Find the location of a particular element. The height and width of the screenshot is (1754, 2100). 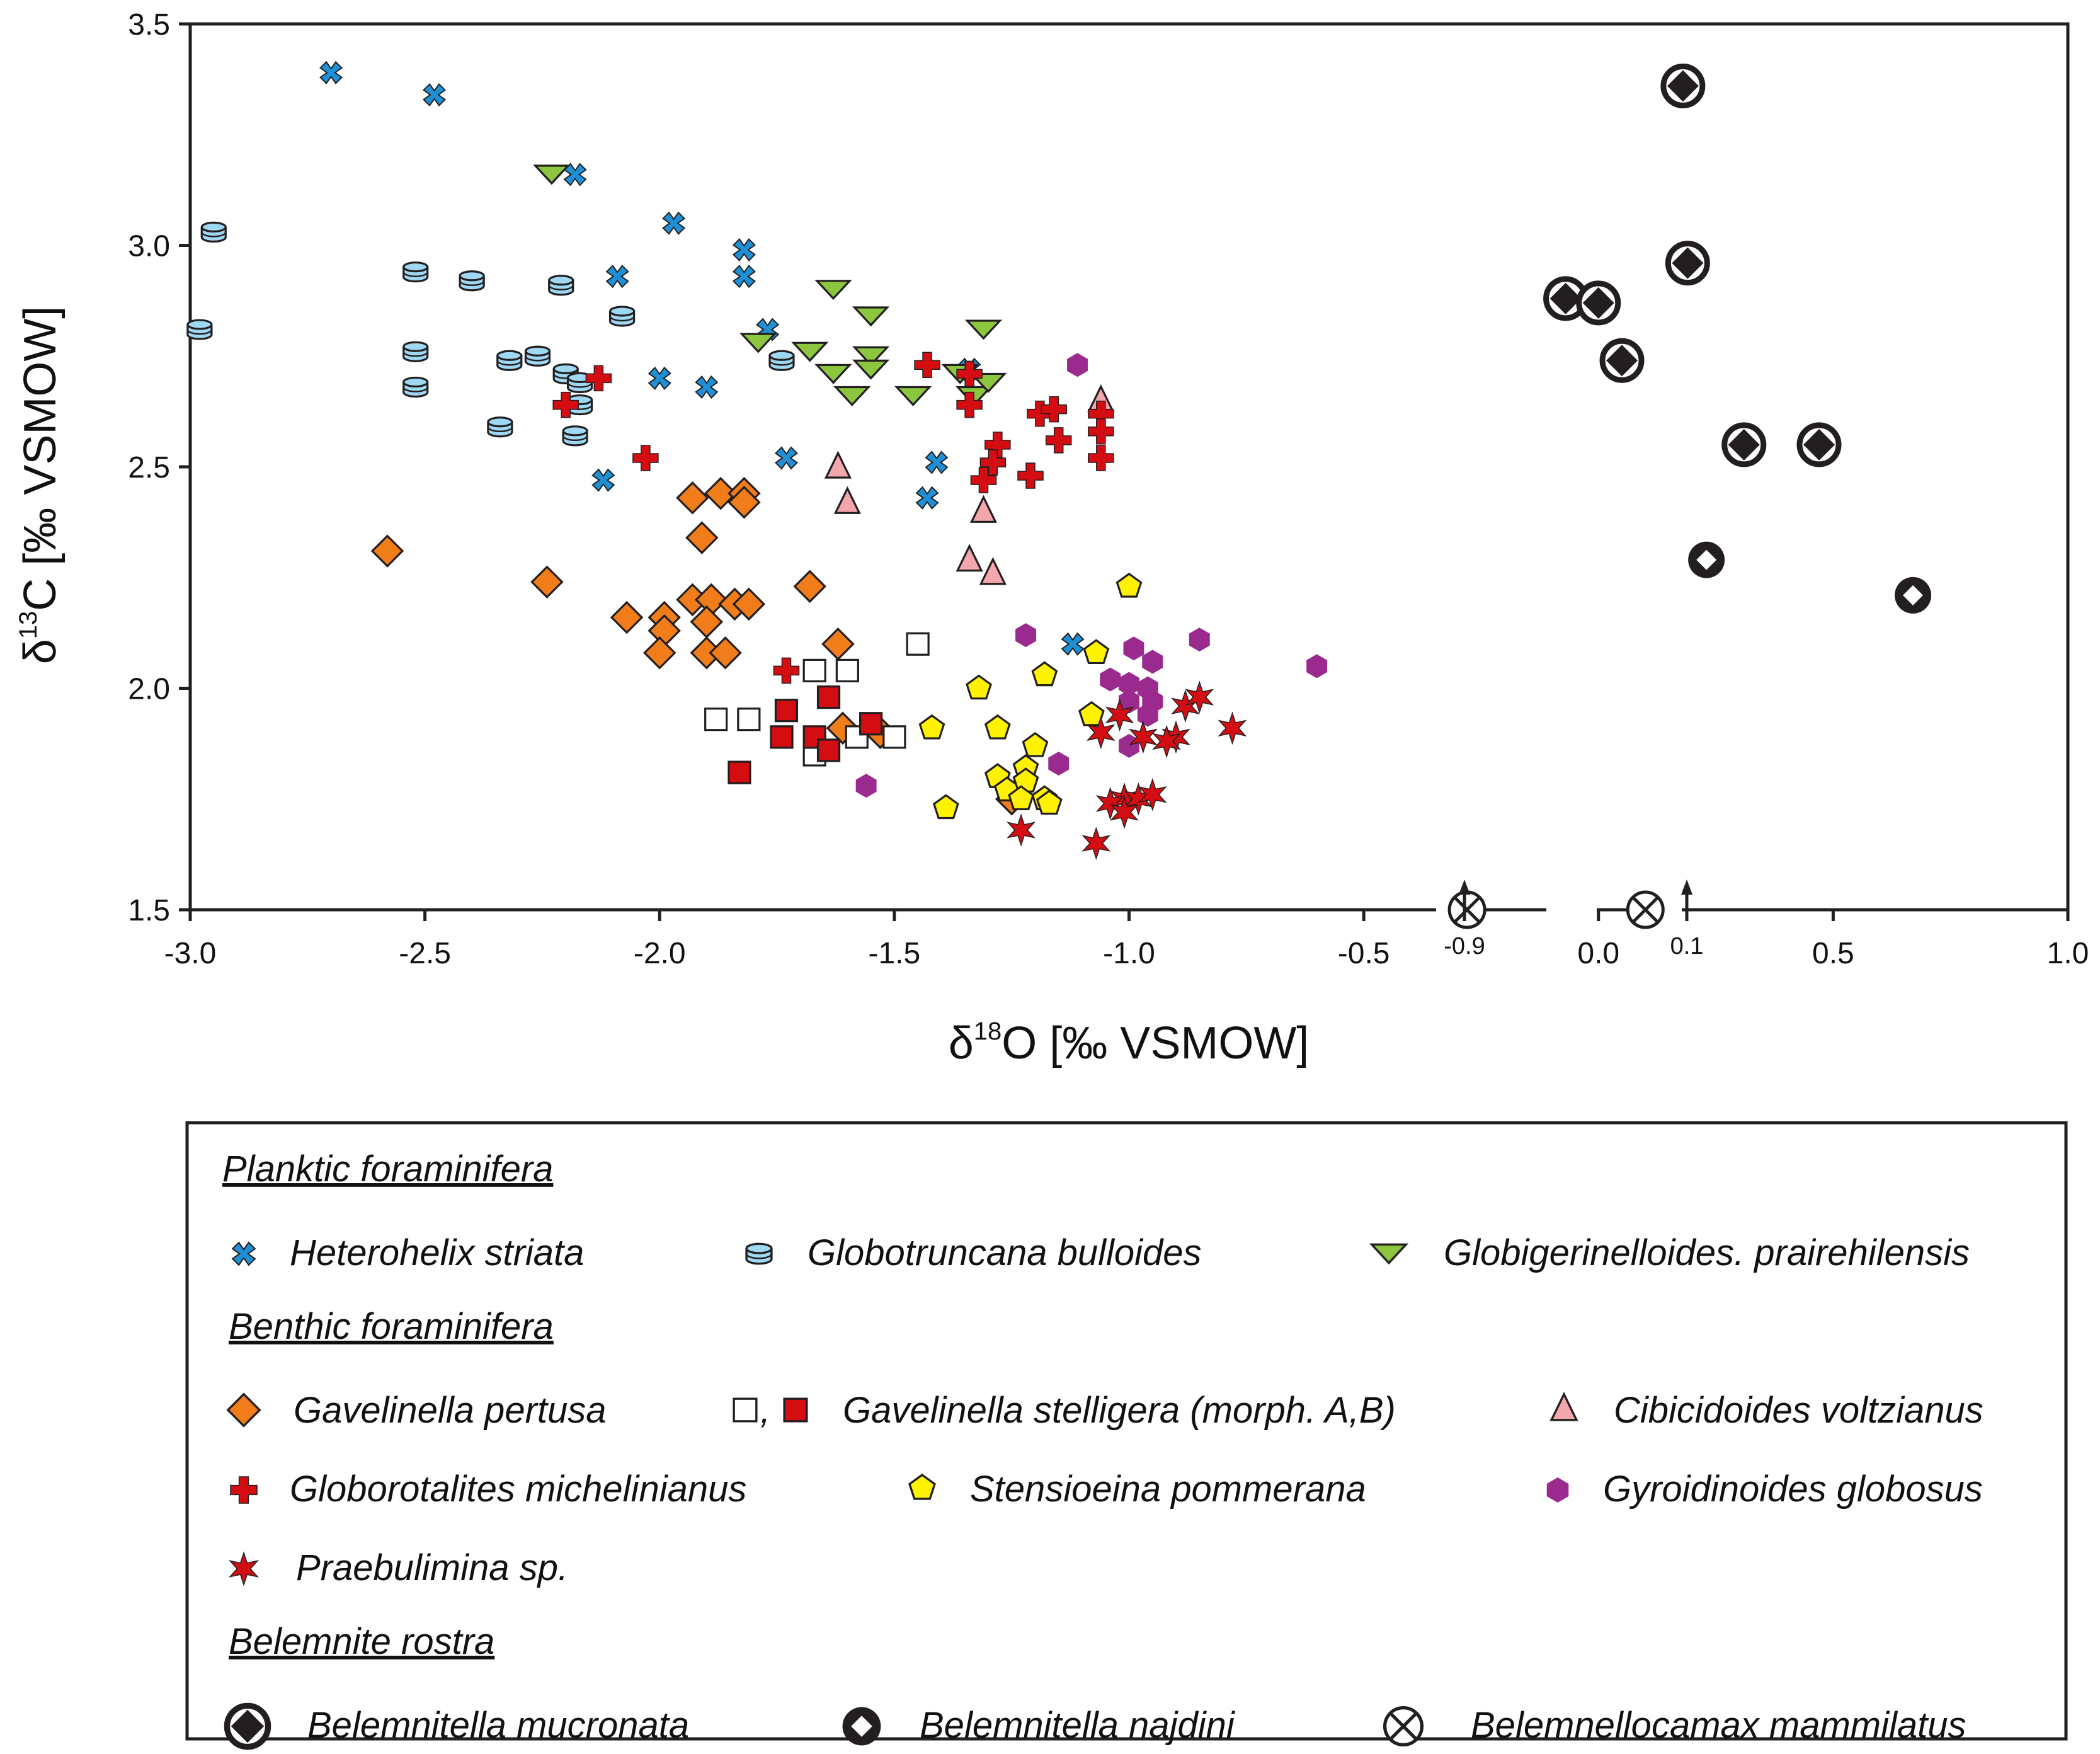

legend-entry-label: Globorotalites michelinianus is located at coordinates (518, 1489).